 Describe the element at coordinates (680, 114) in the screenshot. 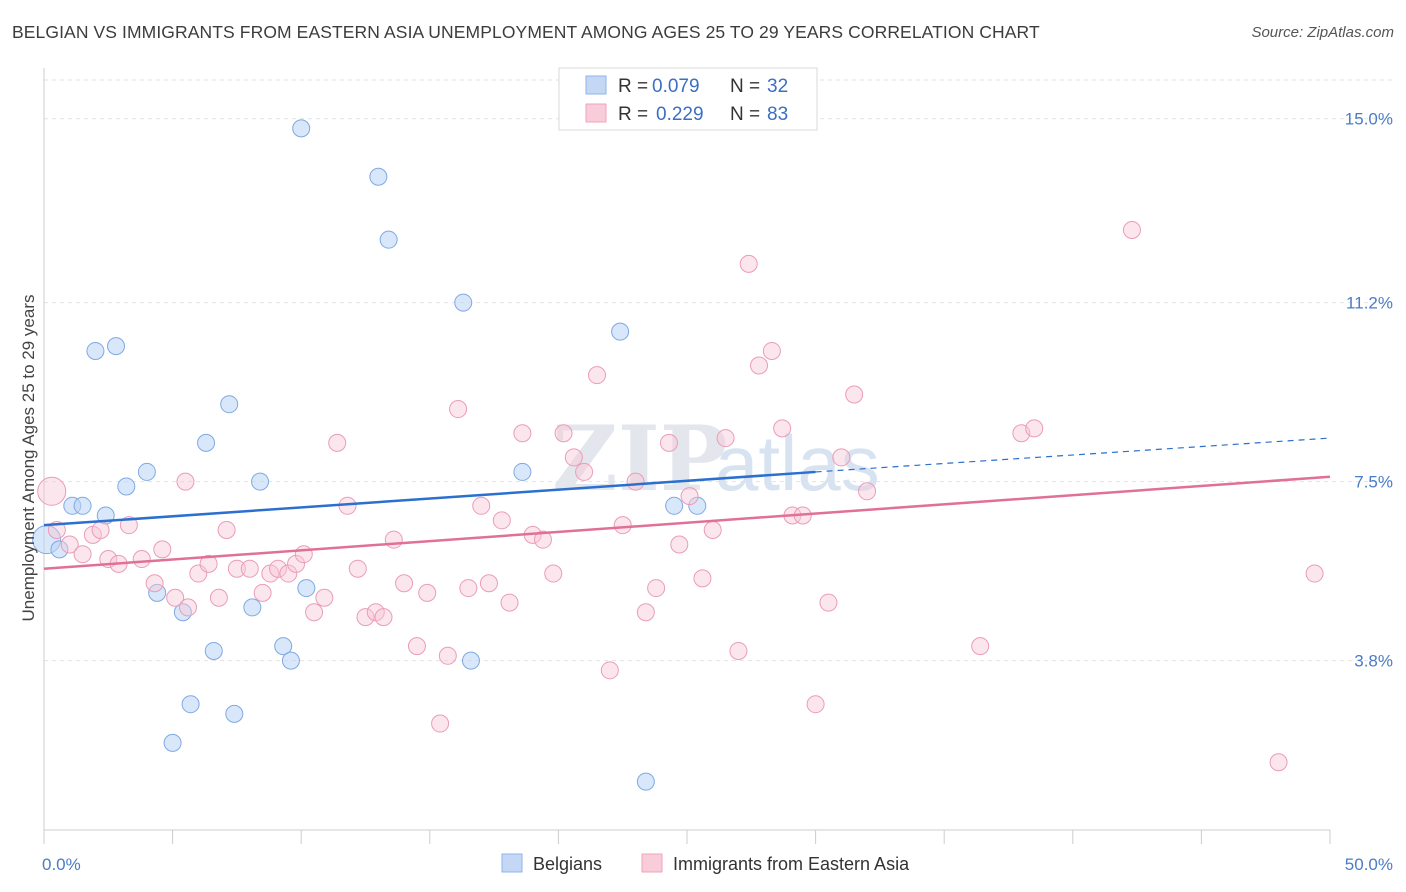

I see `legend-r-value-2: 0.229` at that location.